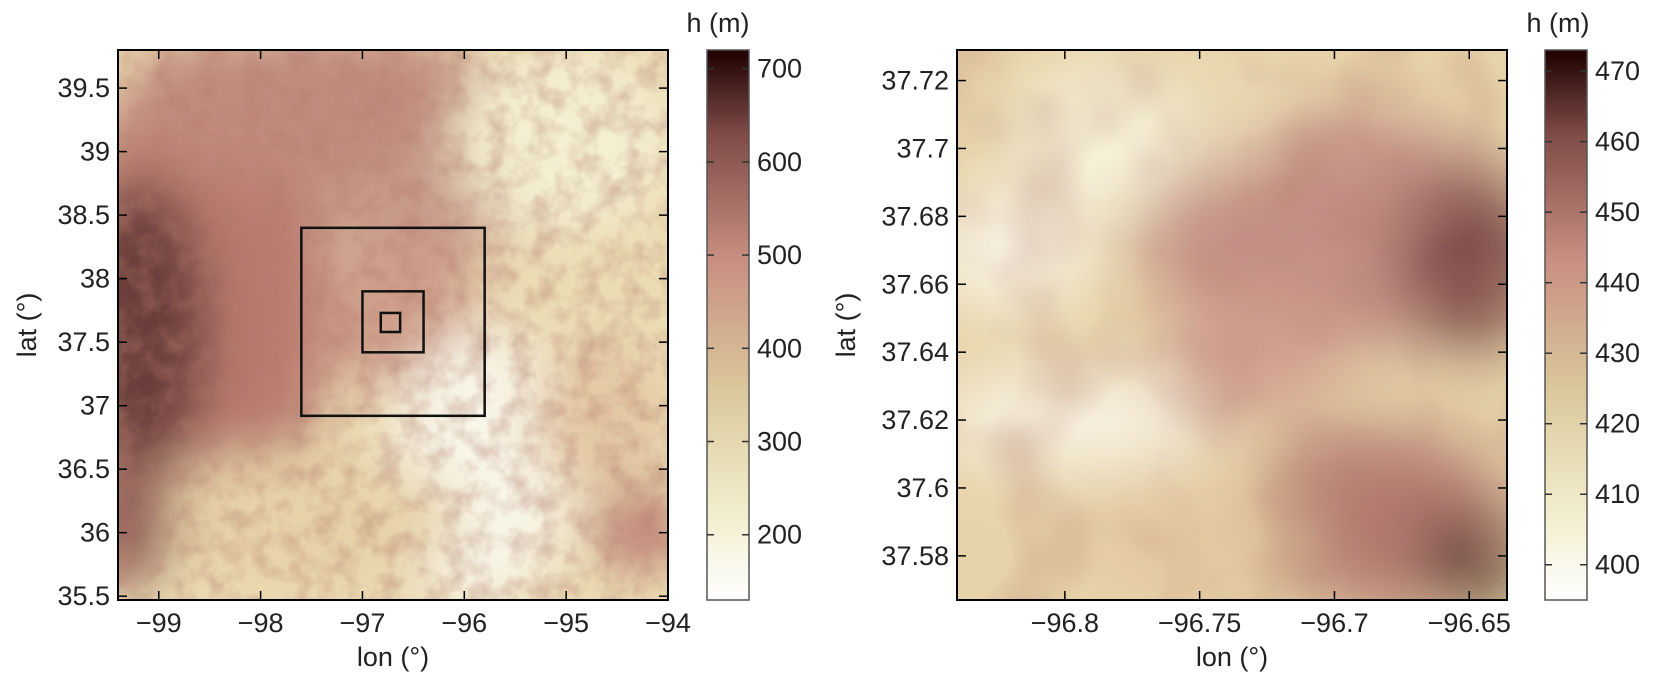  What do you see at coordinates (1199, 623) in the screenshot?
I see `x-tick-label: −96.75` at bounding box center [1199, 623].